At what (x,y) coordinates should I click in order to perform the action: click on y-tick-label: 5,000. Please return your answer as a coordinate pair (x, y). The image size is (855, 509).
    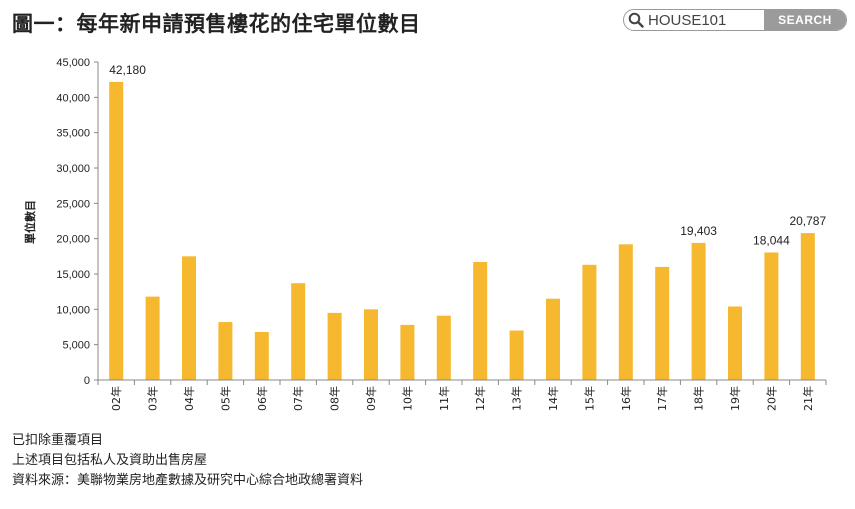
    Looking at the image, I should click on (76, 346).